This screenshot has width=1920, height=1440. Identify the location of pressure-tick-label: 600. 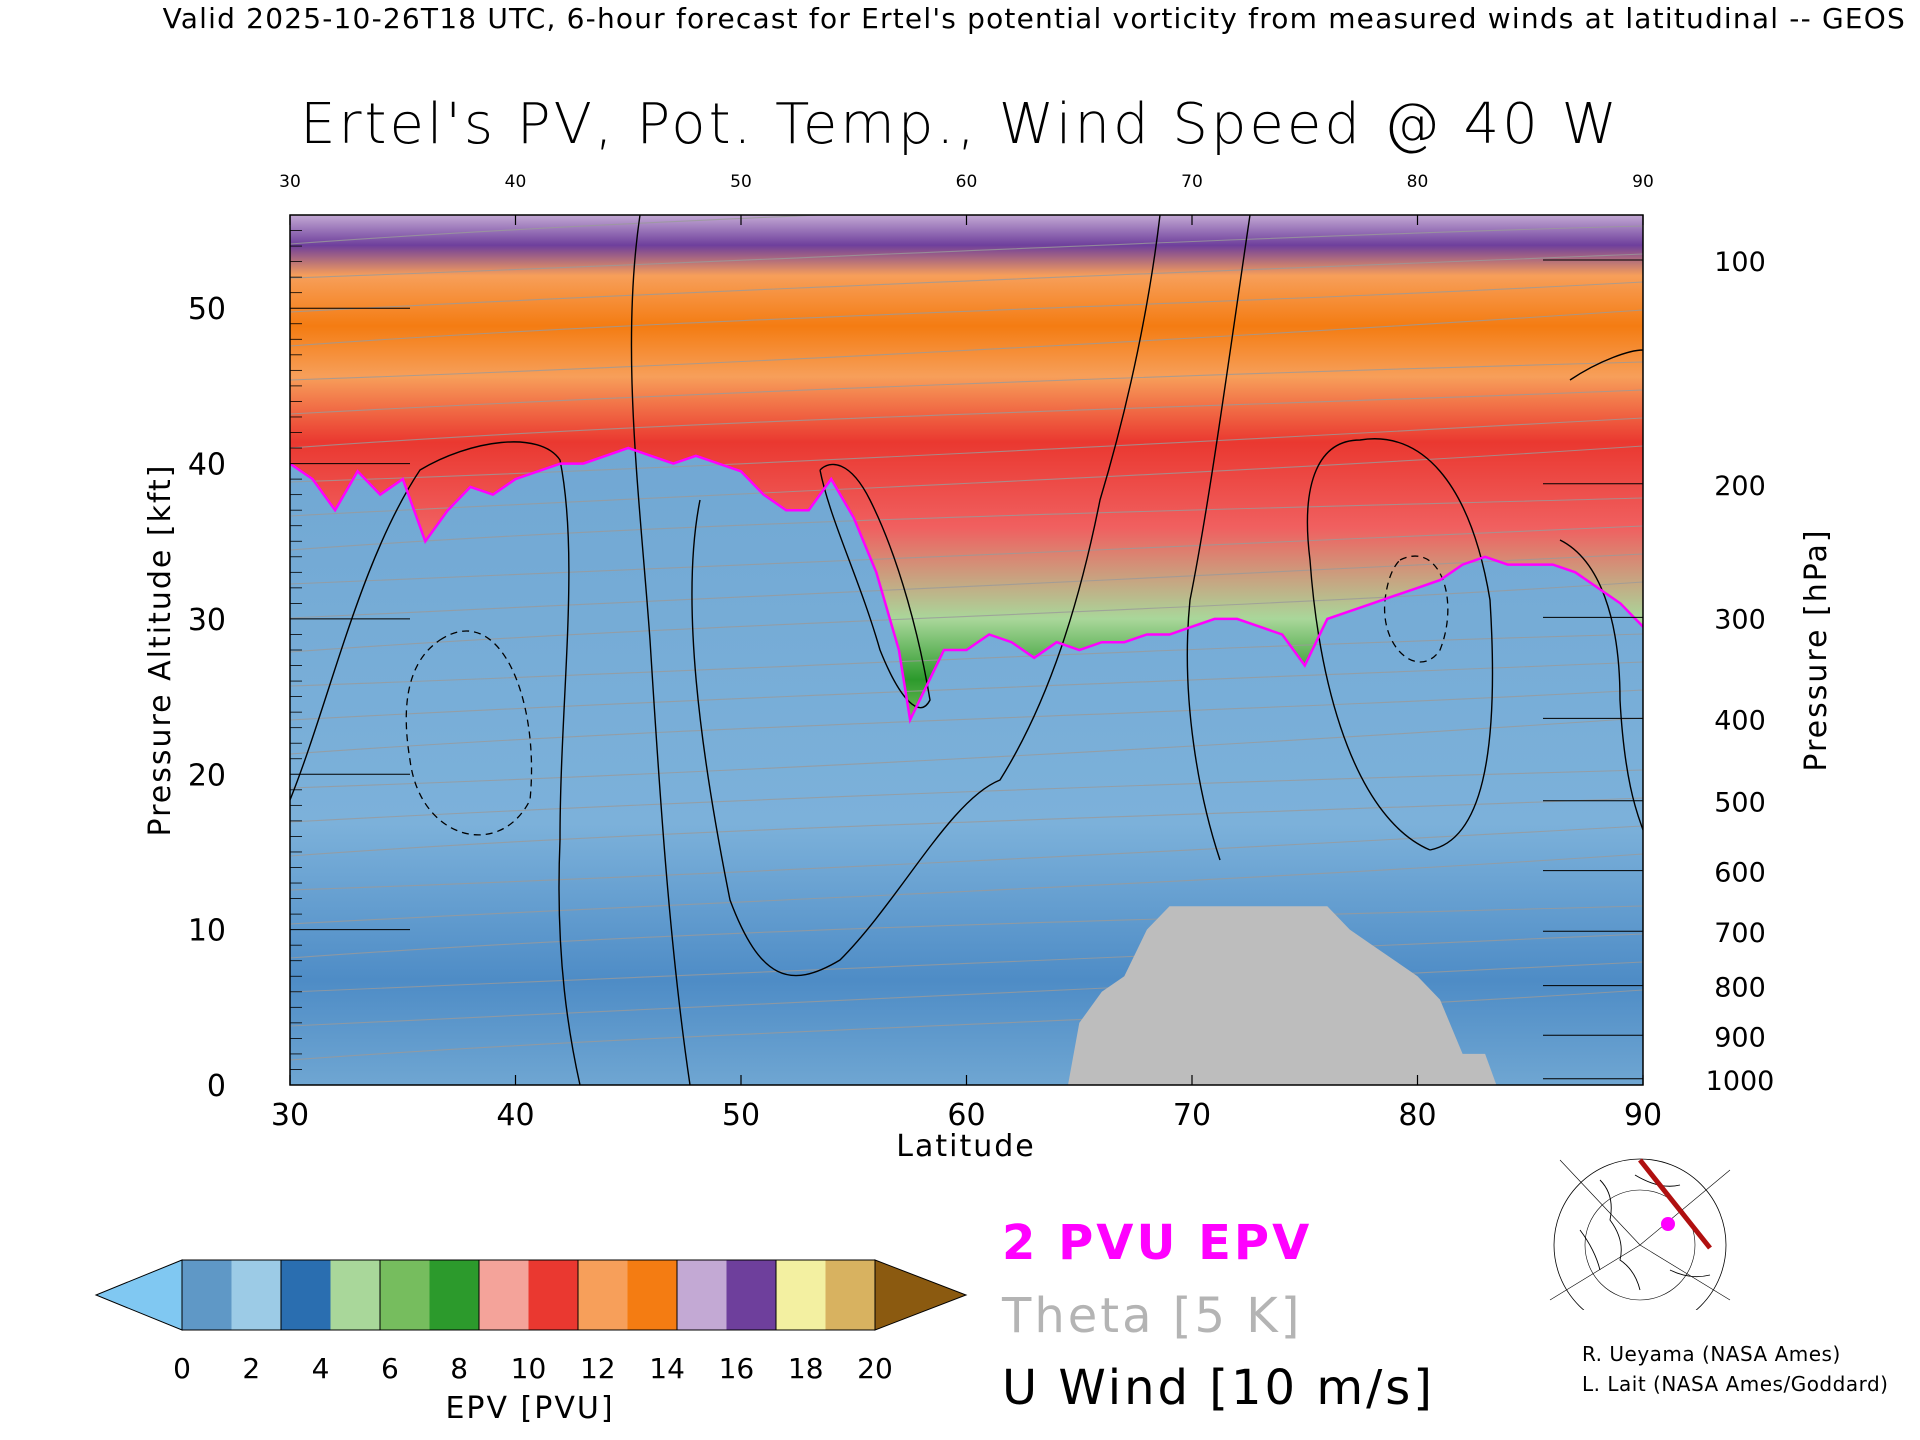
(1740, 873).